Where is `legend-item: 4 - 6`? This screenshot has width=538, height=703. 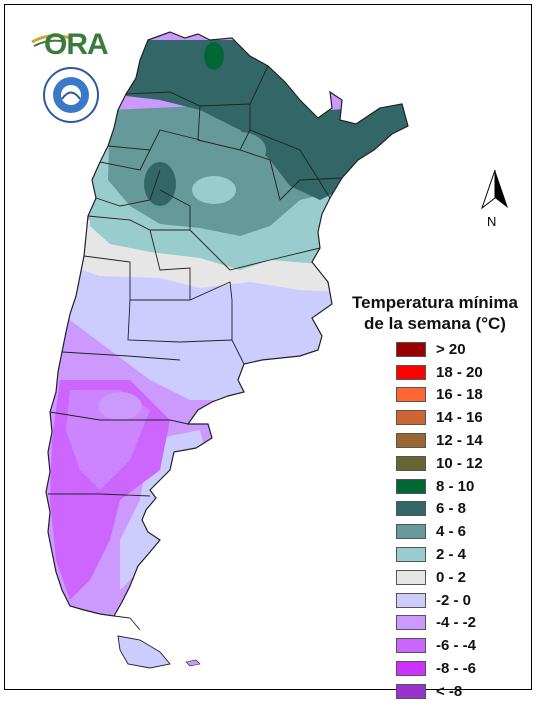
legend-item: 4 - 6 is located at coordinates (439, 531).